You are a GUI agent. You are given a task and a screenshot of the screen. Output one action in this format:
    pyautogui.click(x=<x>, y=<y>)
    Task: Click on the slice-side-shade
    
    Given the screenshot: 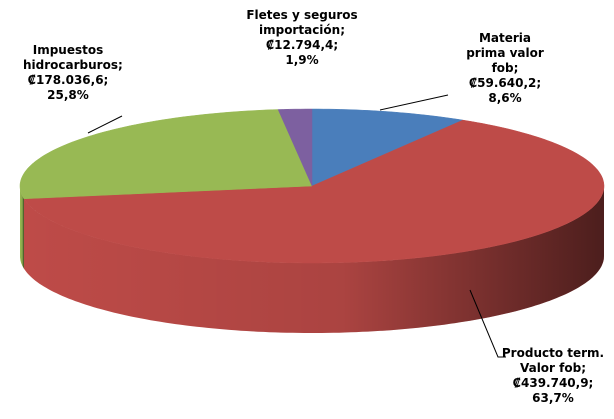 What is the action you would take?
    pyautogui.click(x=22, y=227)
    